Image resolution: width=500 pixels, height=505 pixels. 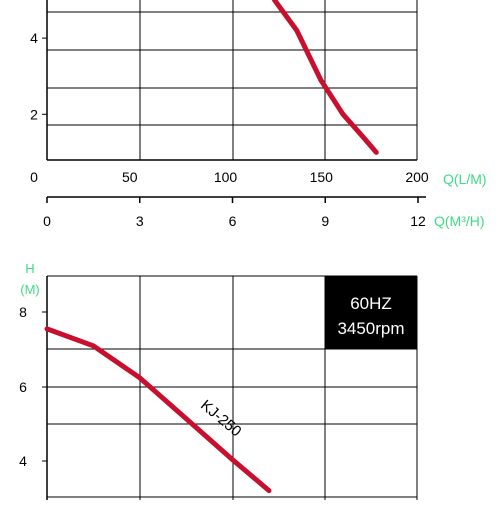 What do you see at coordinates (459, 221) in the screenshot?
I see `m3h-axis-label: Q(M³/H)` at bounding box center [459, 221].